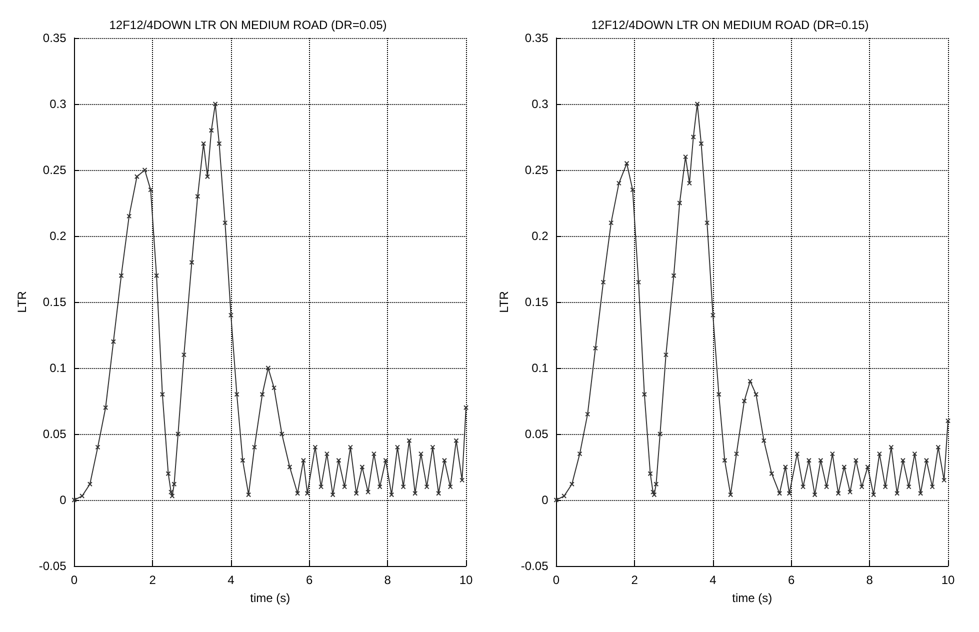 This screenshot has height=632, width=979. What do you see at coordinates (730, 25) in the screenshot?
I see `chart-title: 12F12/4DOWN LTR ON MEDIUM ROAD (DR=0.15)` at bounding box center [730, 25].